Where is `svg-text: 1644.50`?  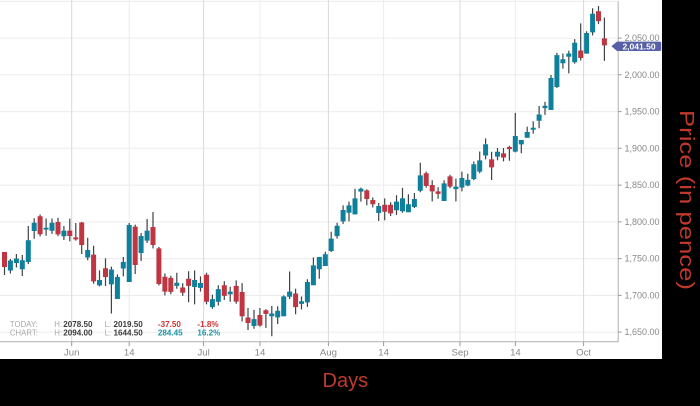 svg-text: 1644.50 is located at coordinates (129, 332).